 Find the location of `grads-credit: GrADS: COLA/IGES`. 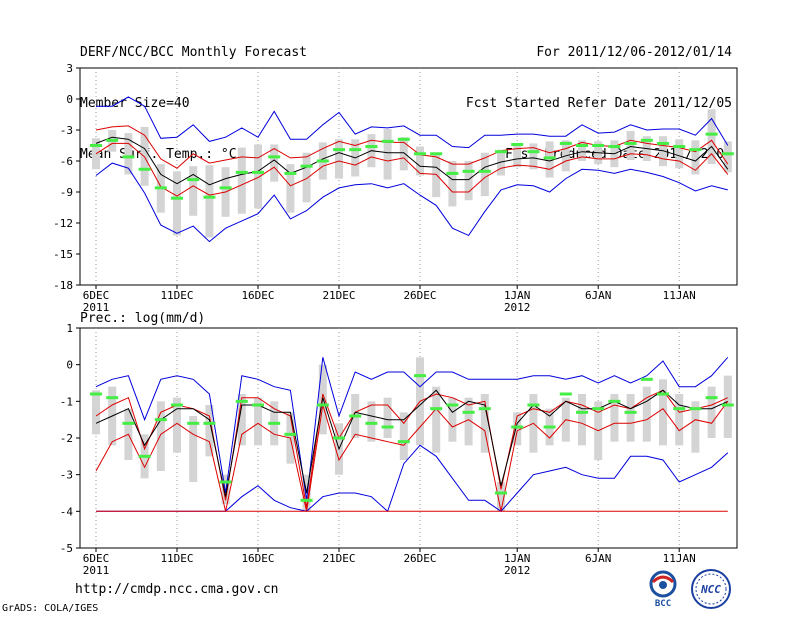

grads-credit: GrADS: COLA/IGES is located at coordinates (50, 608).